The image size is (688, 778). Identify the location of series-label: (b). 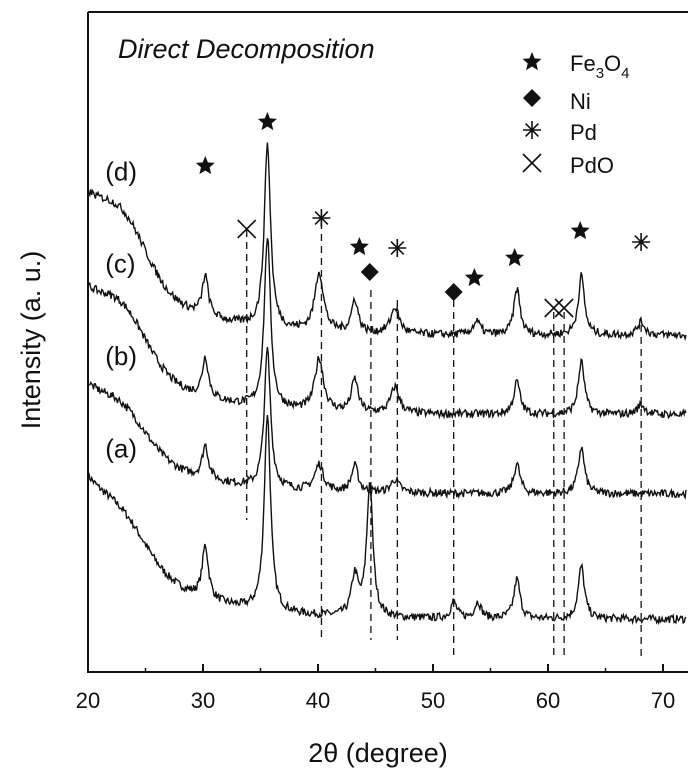
(121, 356).